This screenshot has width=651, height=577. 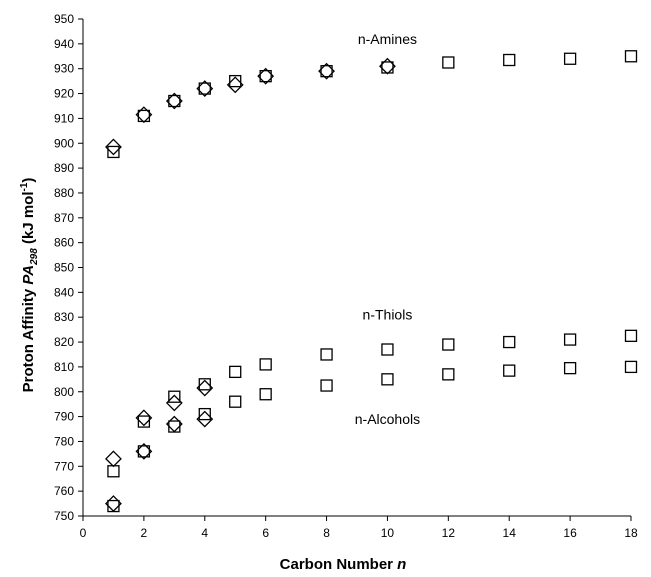 I want to click on annotation-label: n-Amines, so click(x=387, y=39).